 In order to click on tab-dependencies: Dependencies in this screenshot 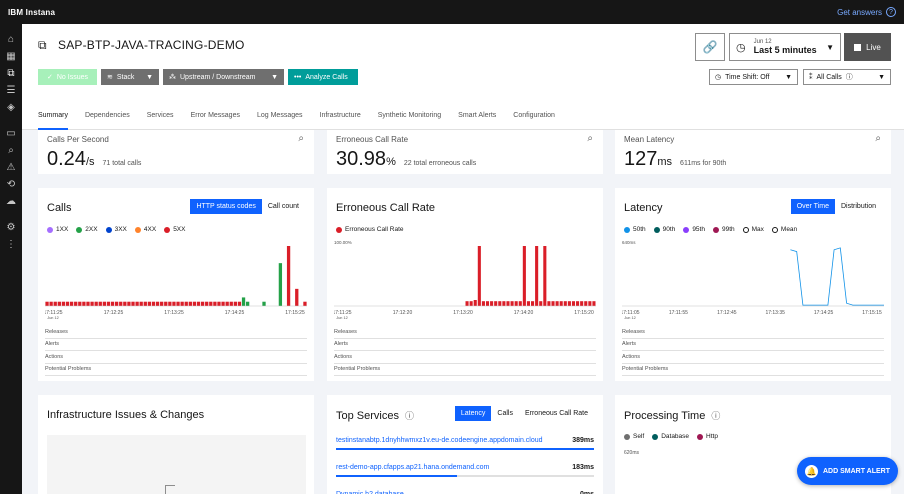, I will do `click(107, 115)`.